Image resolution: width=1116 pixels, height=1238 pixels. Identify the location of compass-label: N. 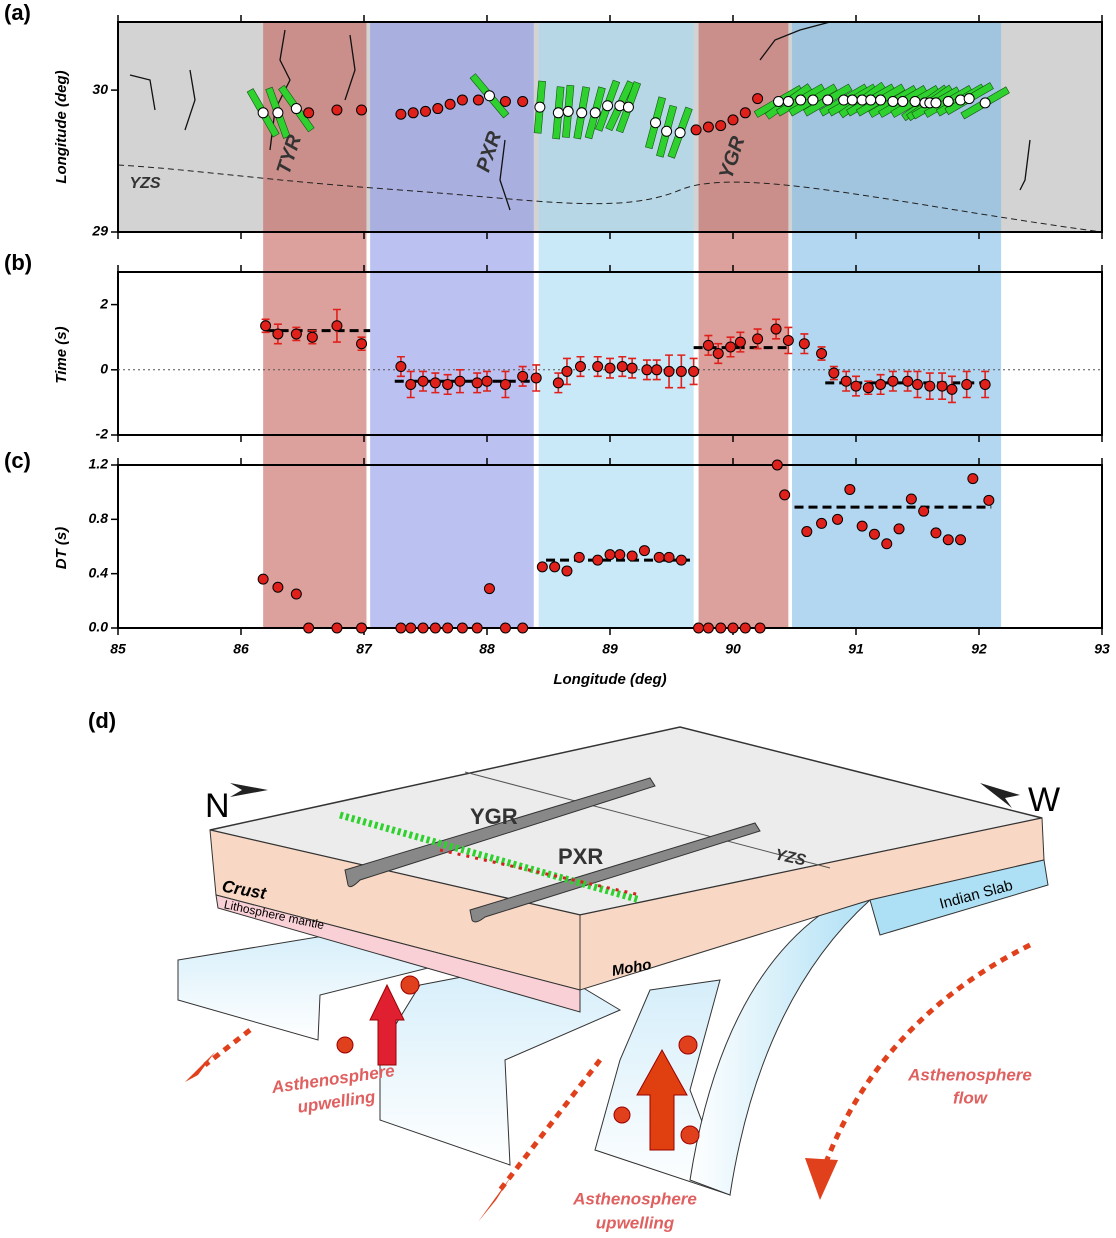
(217, 806).